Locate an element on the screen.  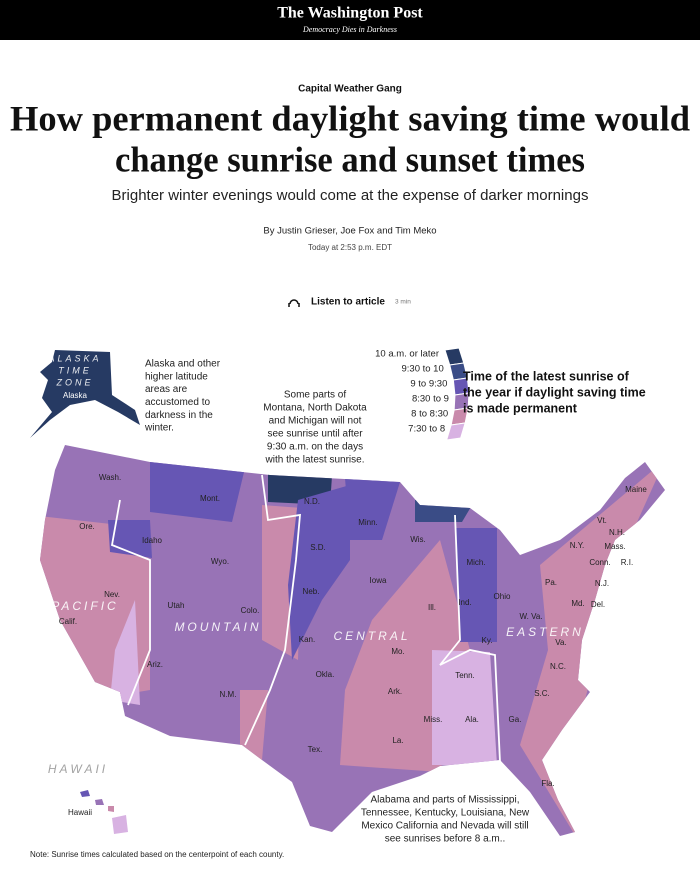
state-label: W. Va. is located at coordinates (531, 616).